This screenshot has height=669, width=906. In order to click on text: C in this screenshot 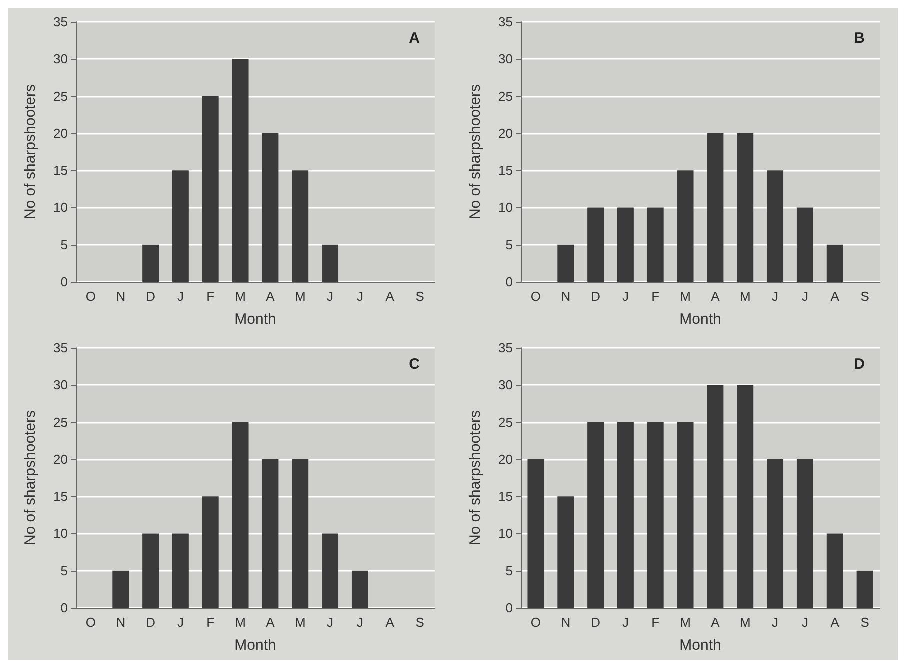, I will do `click(414, 364)`.